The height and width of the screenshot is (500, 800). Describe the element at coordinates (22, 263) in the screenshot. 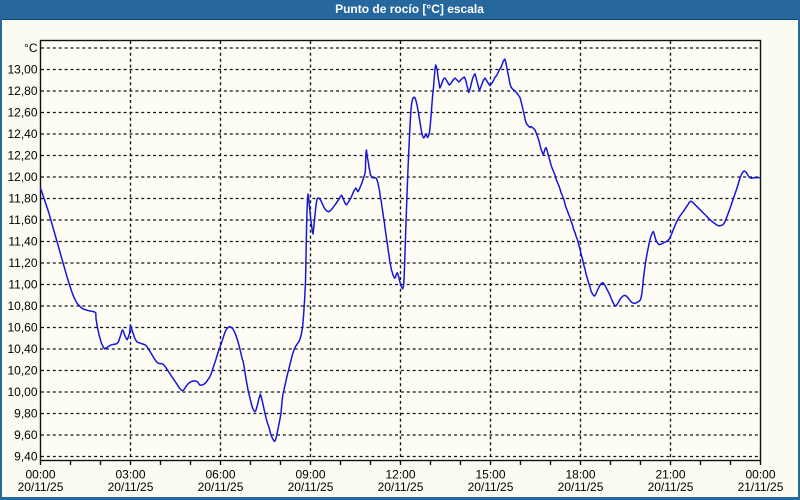

I see `svg-text: 11,20` at that location.